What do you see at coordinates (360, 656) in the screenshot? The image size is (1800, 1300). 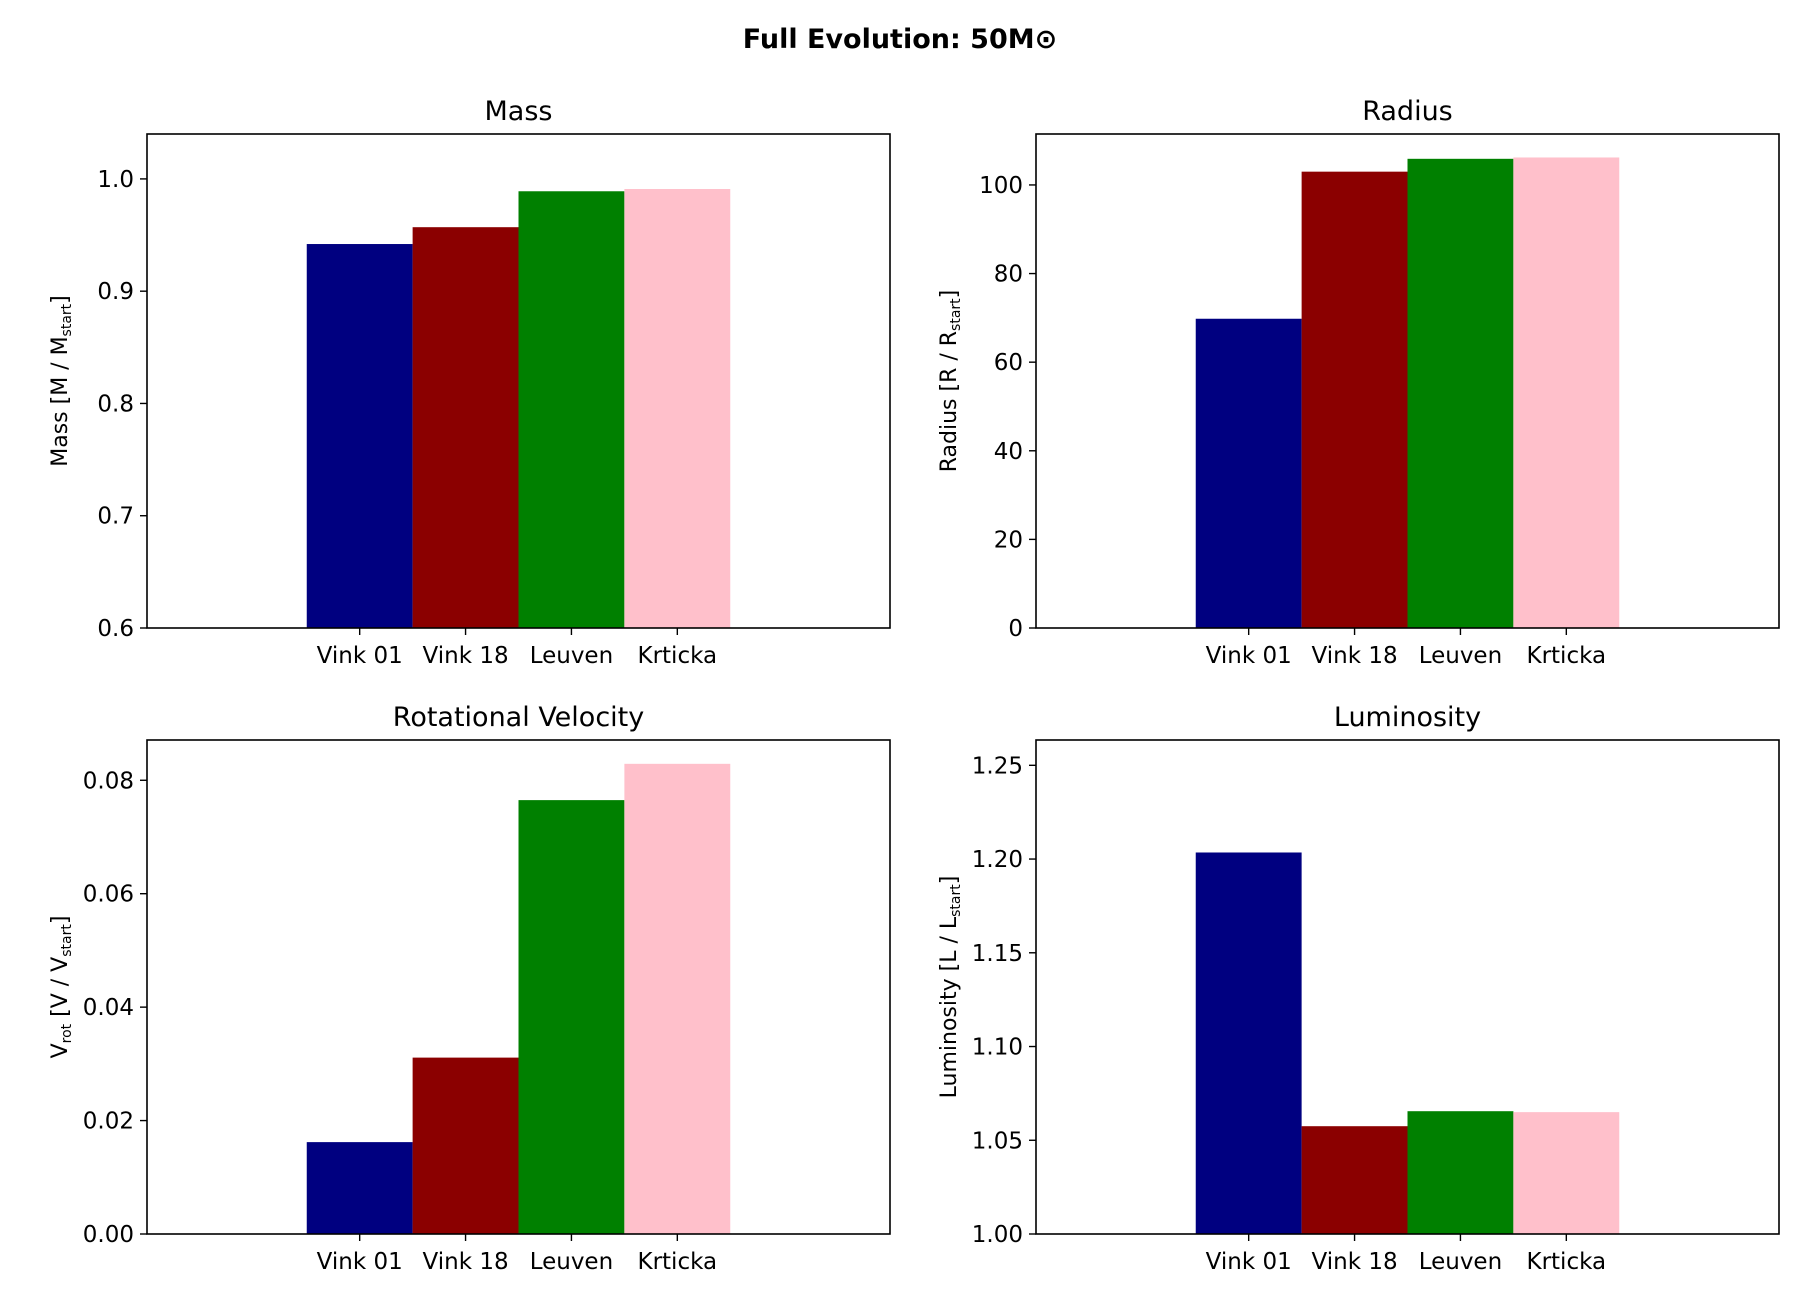 I see `mass-xtick-label: Vink 01` at bounding box center [360, 656].